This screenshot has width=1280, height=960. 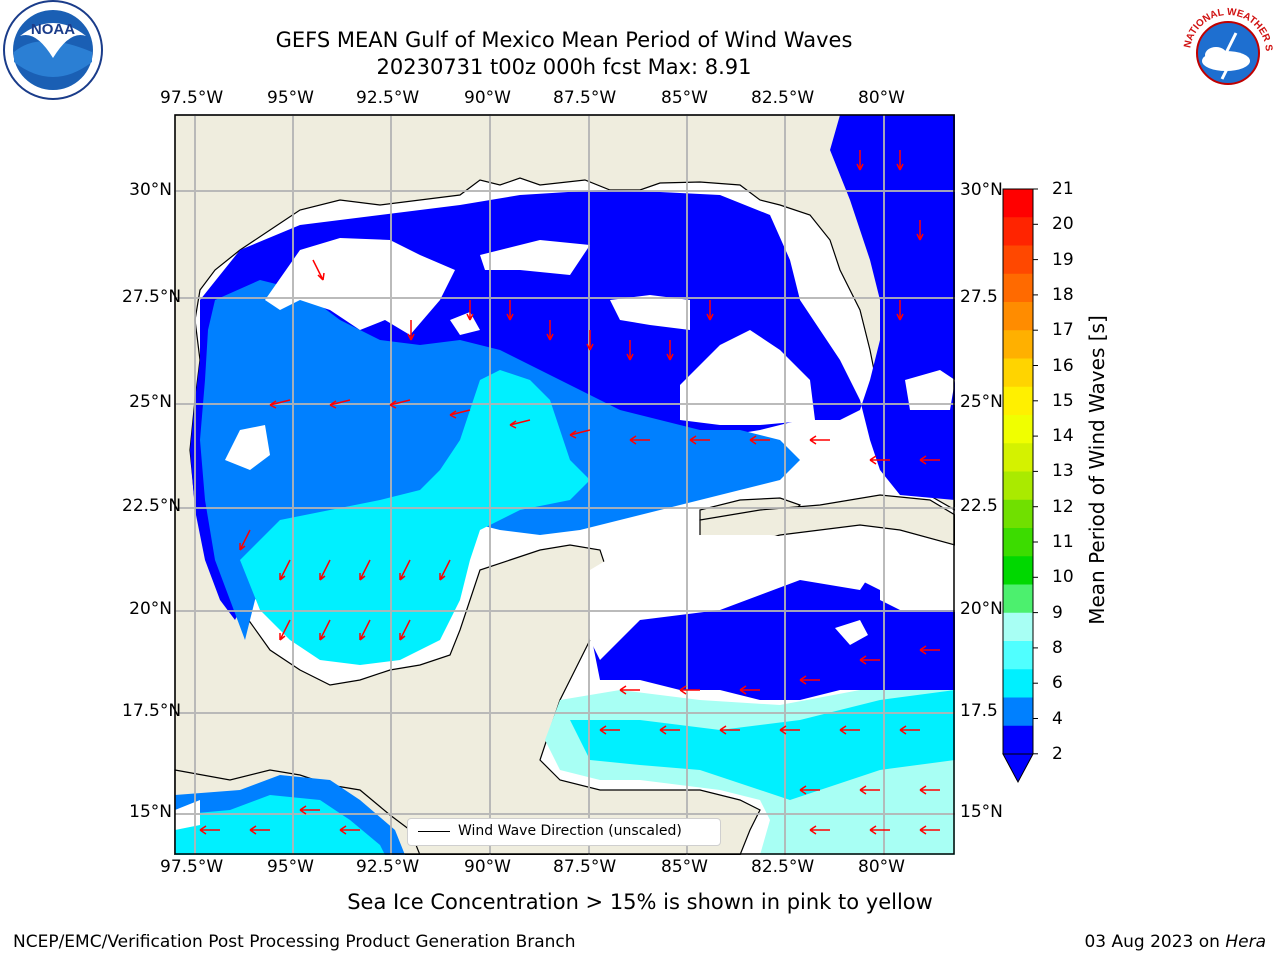 What do you see at coordinates (979, 297) in the screenshot?
I see `lat-label-right: 27.5` at bounding box center [979, 297].